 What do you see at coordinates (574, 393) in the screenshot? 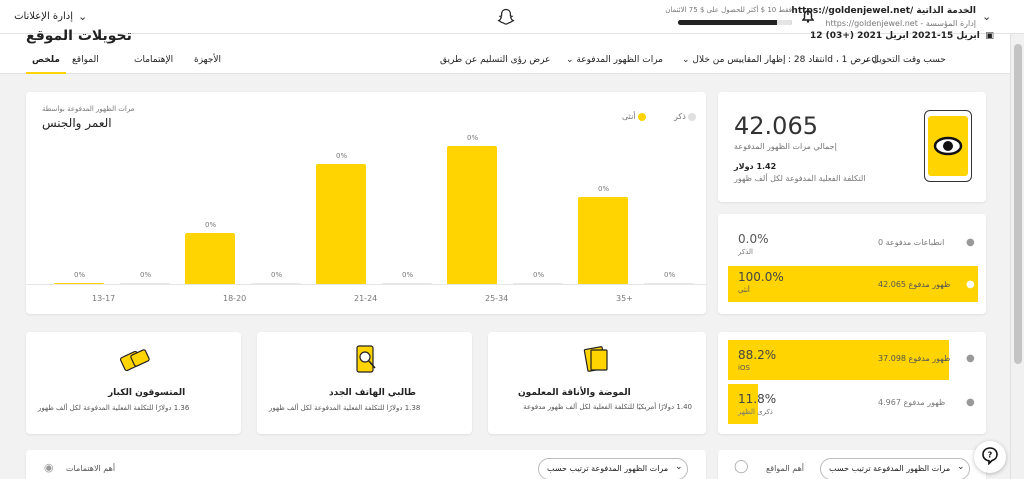
I see `audience-title-fashion: الموضة والأناقة المعلمون` at bounding box center [574, 393].